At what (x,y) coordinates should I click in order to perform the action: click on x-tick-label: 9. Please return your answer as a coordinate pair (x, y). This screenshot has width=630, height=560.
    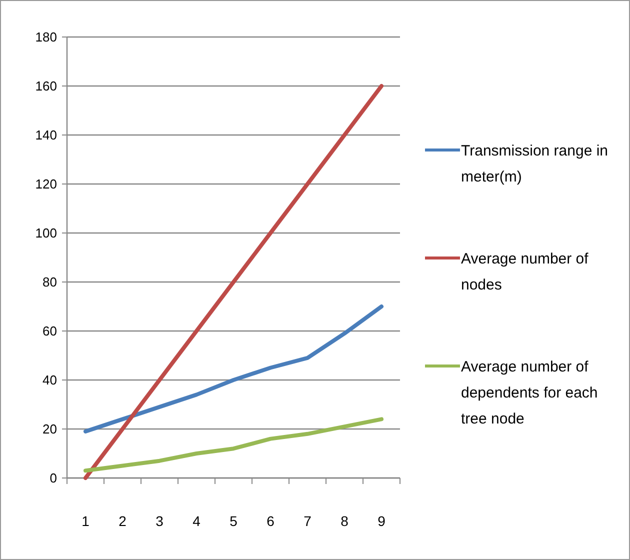
    Looking at the image, I should click on (382, 521).